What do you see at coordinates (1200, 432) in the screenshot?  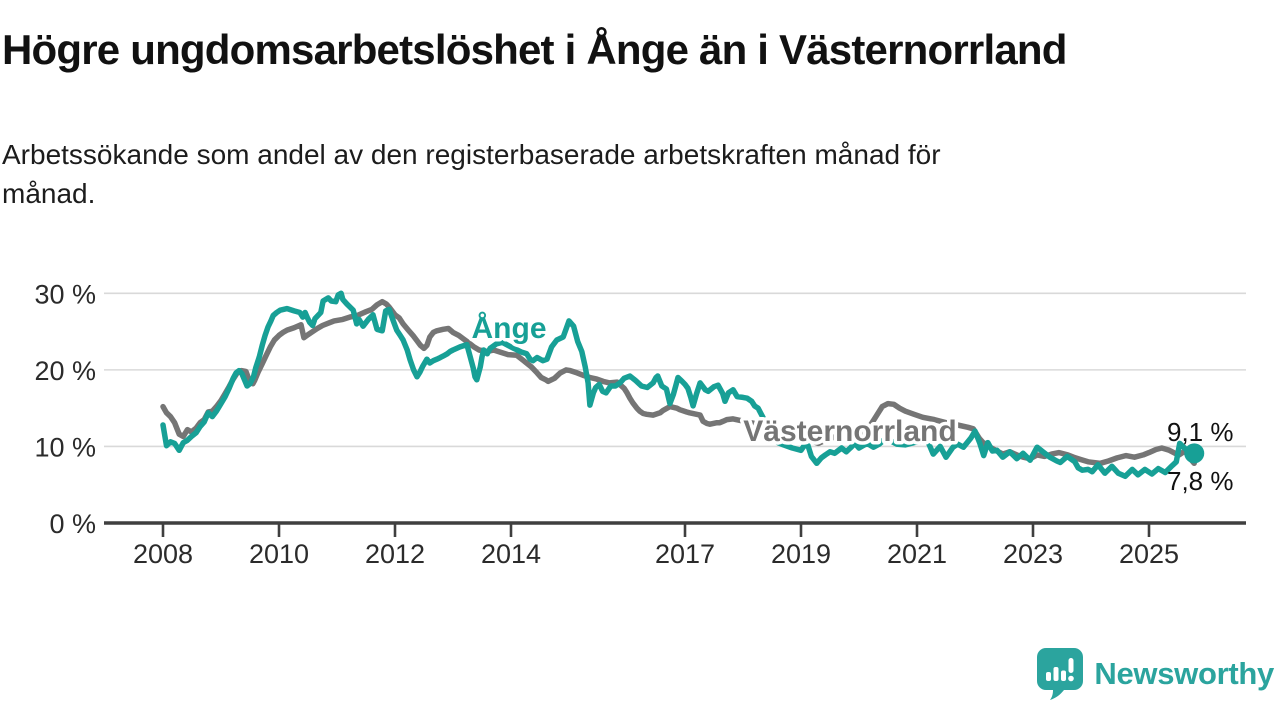 I see `end-value-ange: 9,1 %` at bounding box center [1200, 432].